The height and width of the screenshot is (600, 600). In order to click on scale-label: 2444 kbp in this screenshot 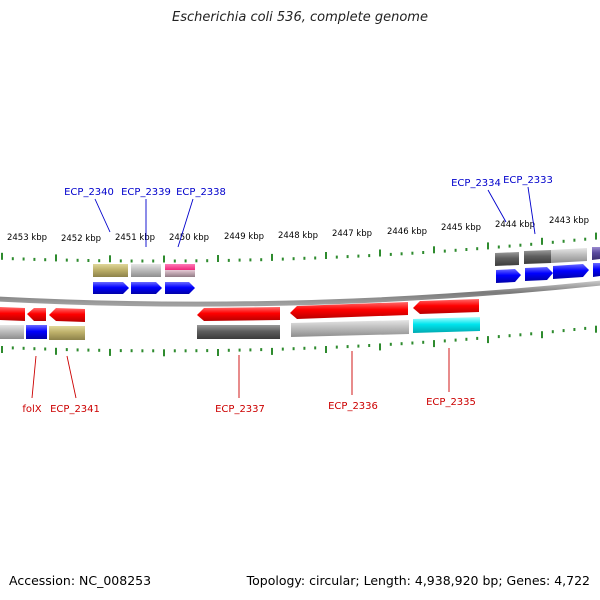, I will do `click(515, 225)`.